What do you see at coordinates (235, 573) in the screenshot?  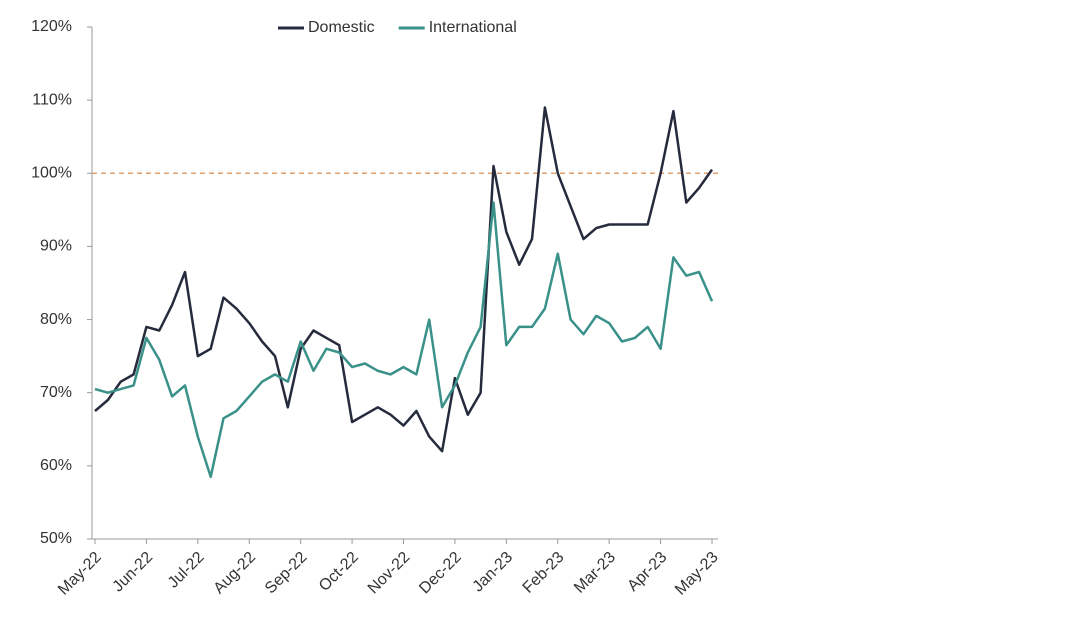 I see `x-tick-label: Aug-22` at bounding box center [235, 573].